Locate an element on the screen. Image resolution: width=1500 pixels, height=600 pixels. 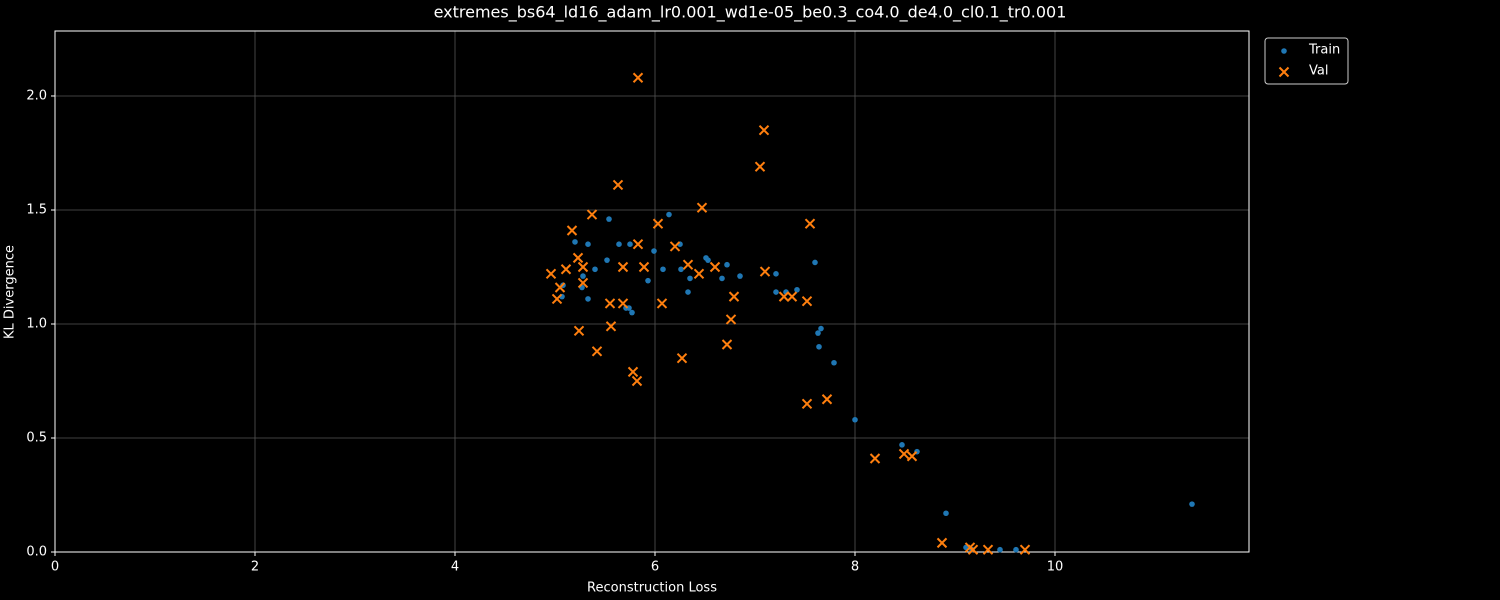
y-tick-label: 0.5 is located at coordinates (36, 437).